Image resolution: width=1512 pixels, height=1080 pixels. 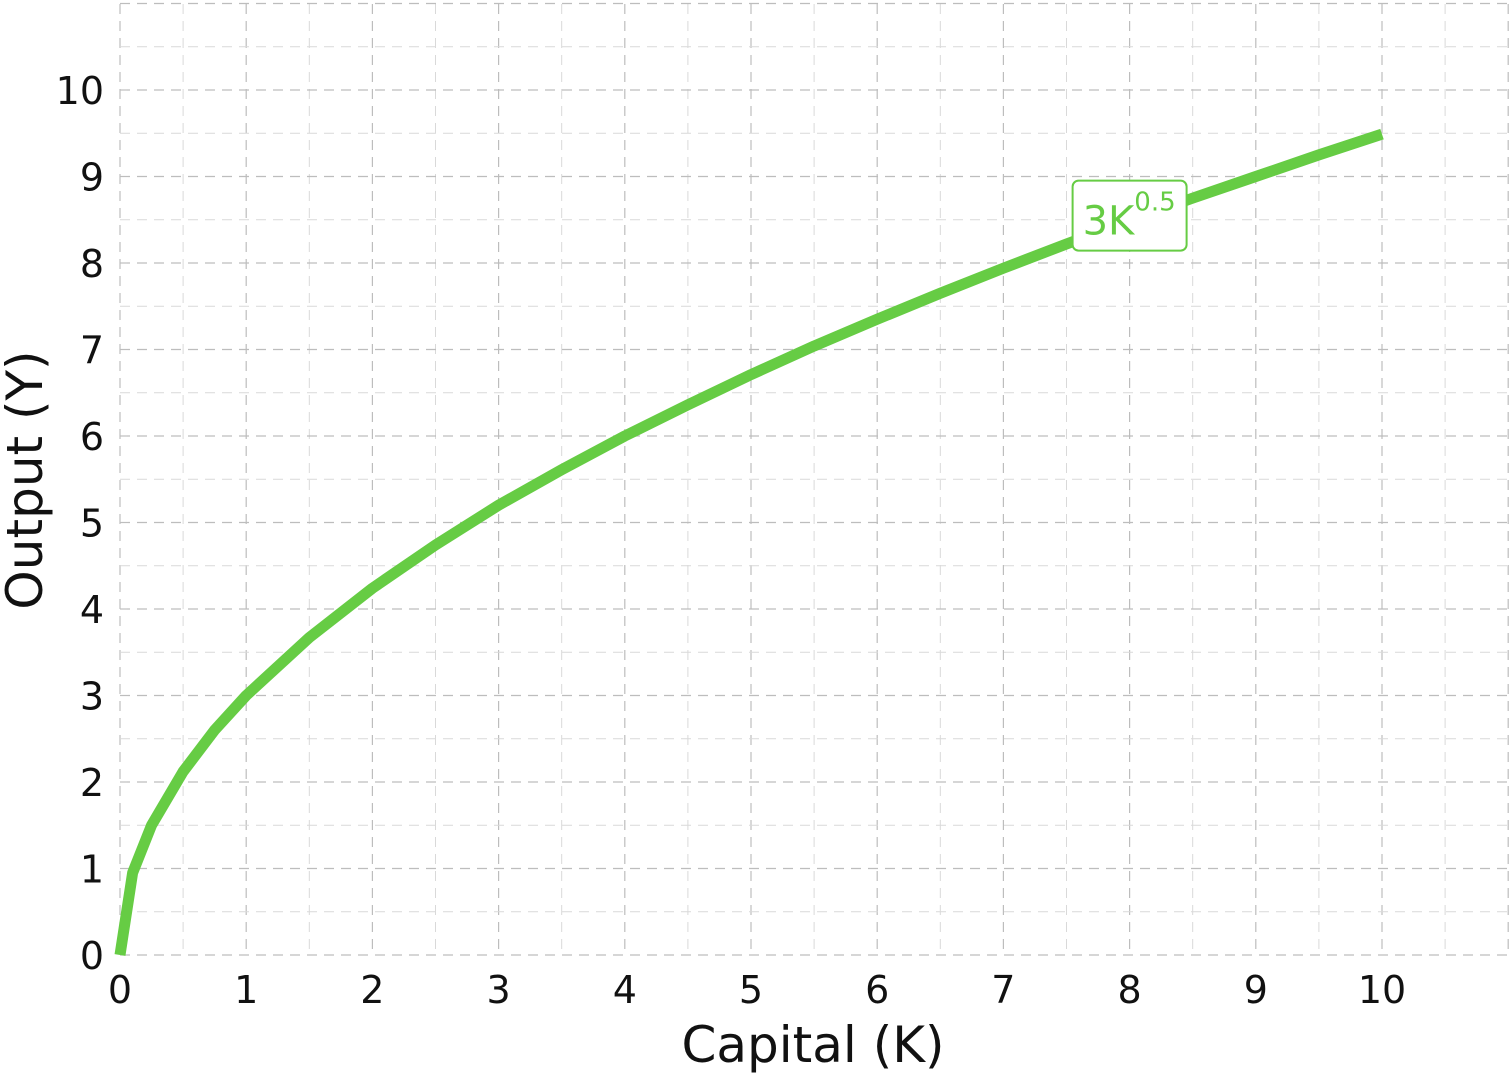 I want to click on series-label: 3K0.5, so click(x=1129, y=215).